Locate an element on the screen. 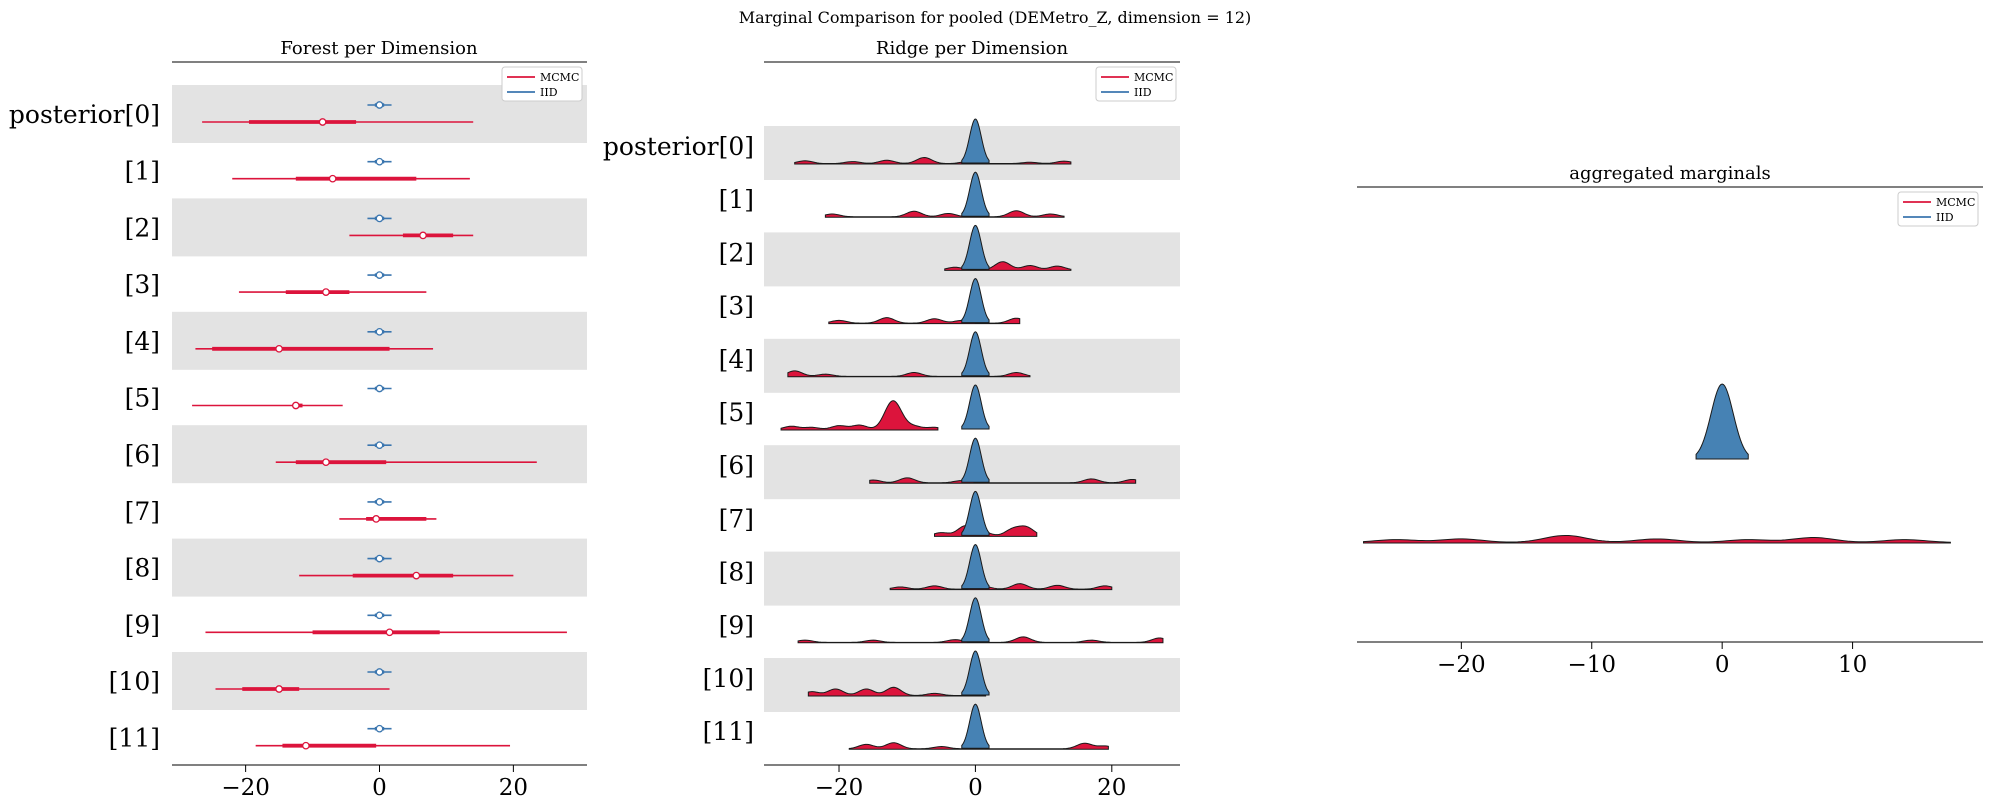 The width and height of the screenshot is (1990, 812). ridge-row-label: [7] is located at coordinates (736, 518).